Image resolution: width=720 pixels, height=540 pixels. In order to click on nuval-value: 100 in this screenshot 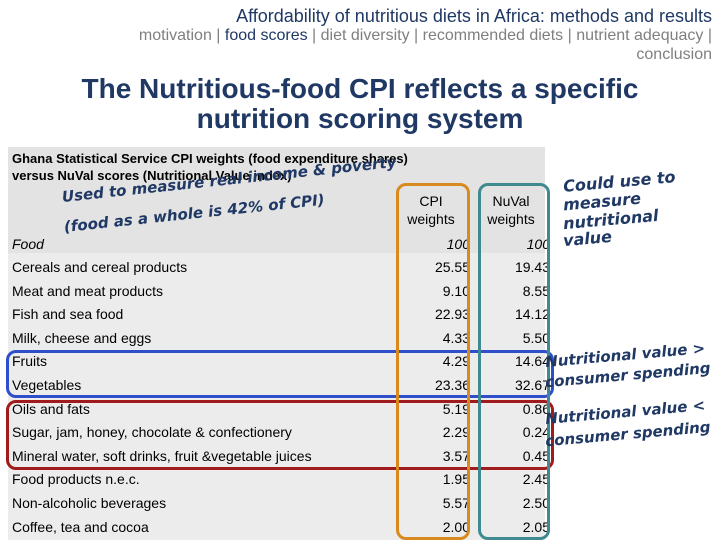, I will do `click(538, 244)`.